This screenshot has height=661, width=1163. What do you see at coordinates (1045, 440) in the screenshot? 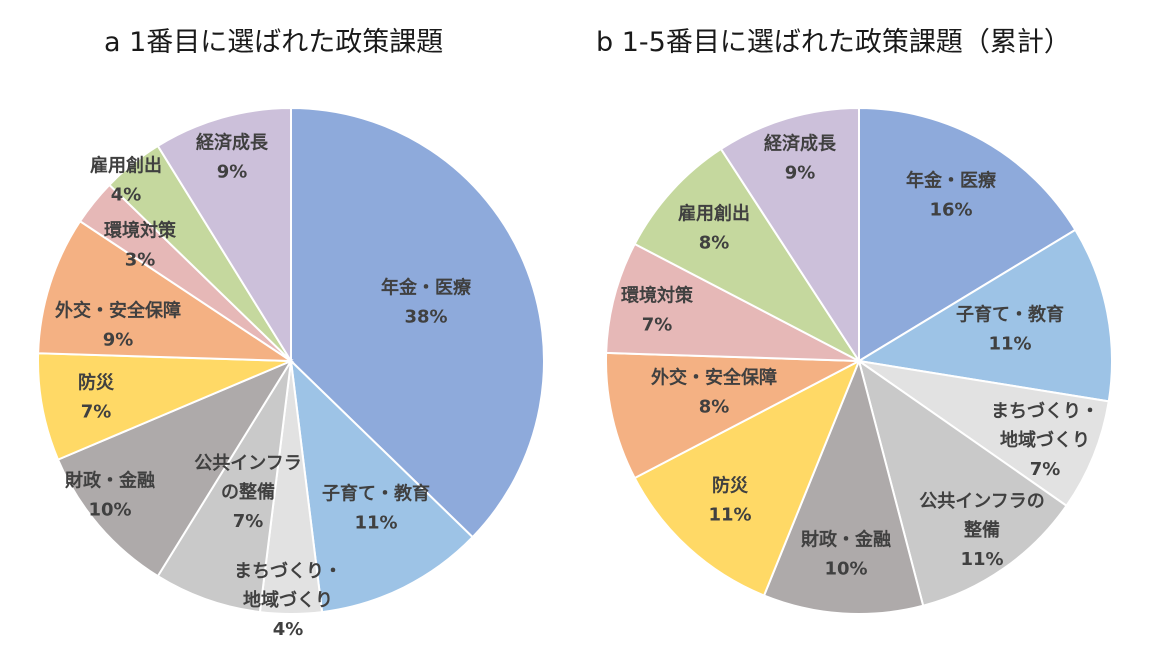
I see `slice-label: まちづくり・地域づくり 7%` at bounding box center [1045, 440].